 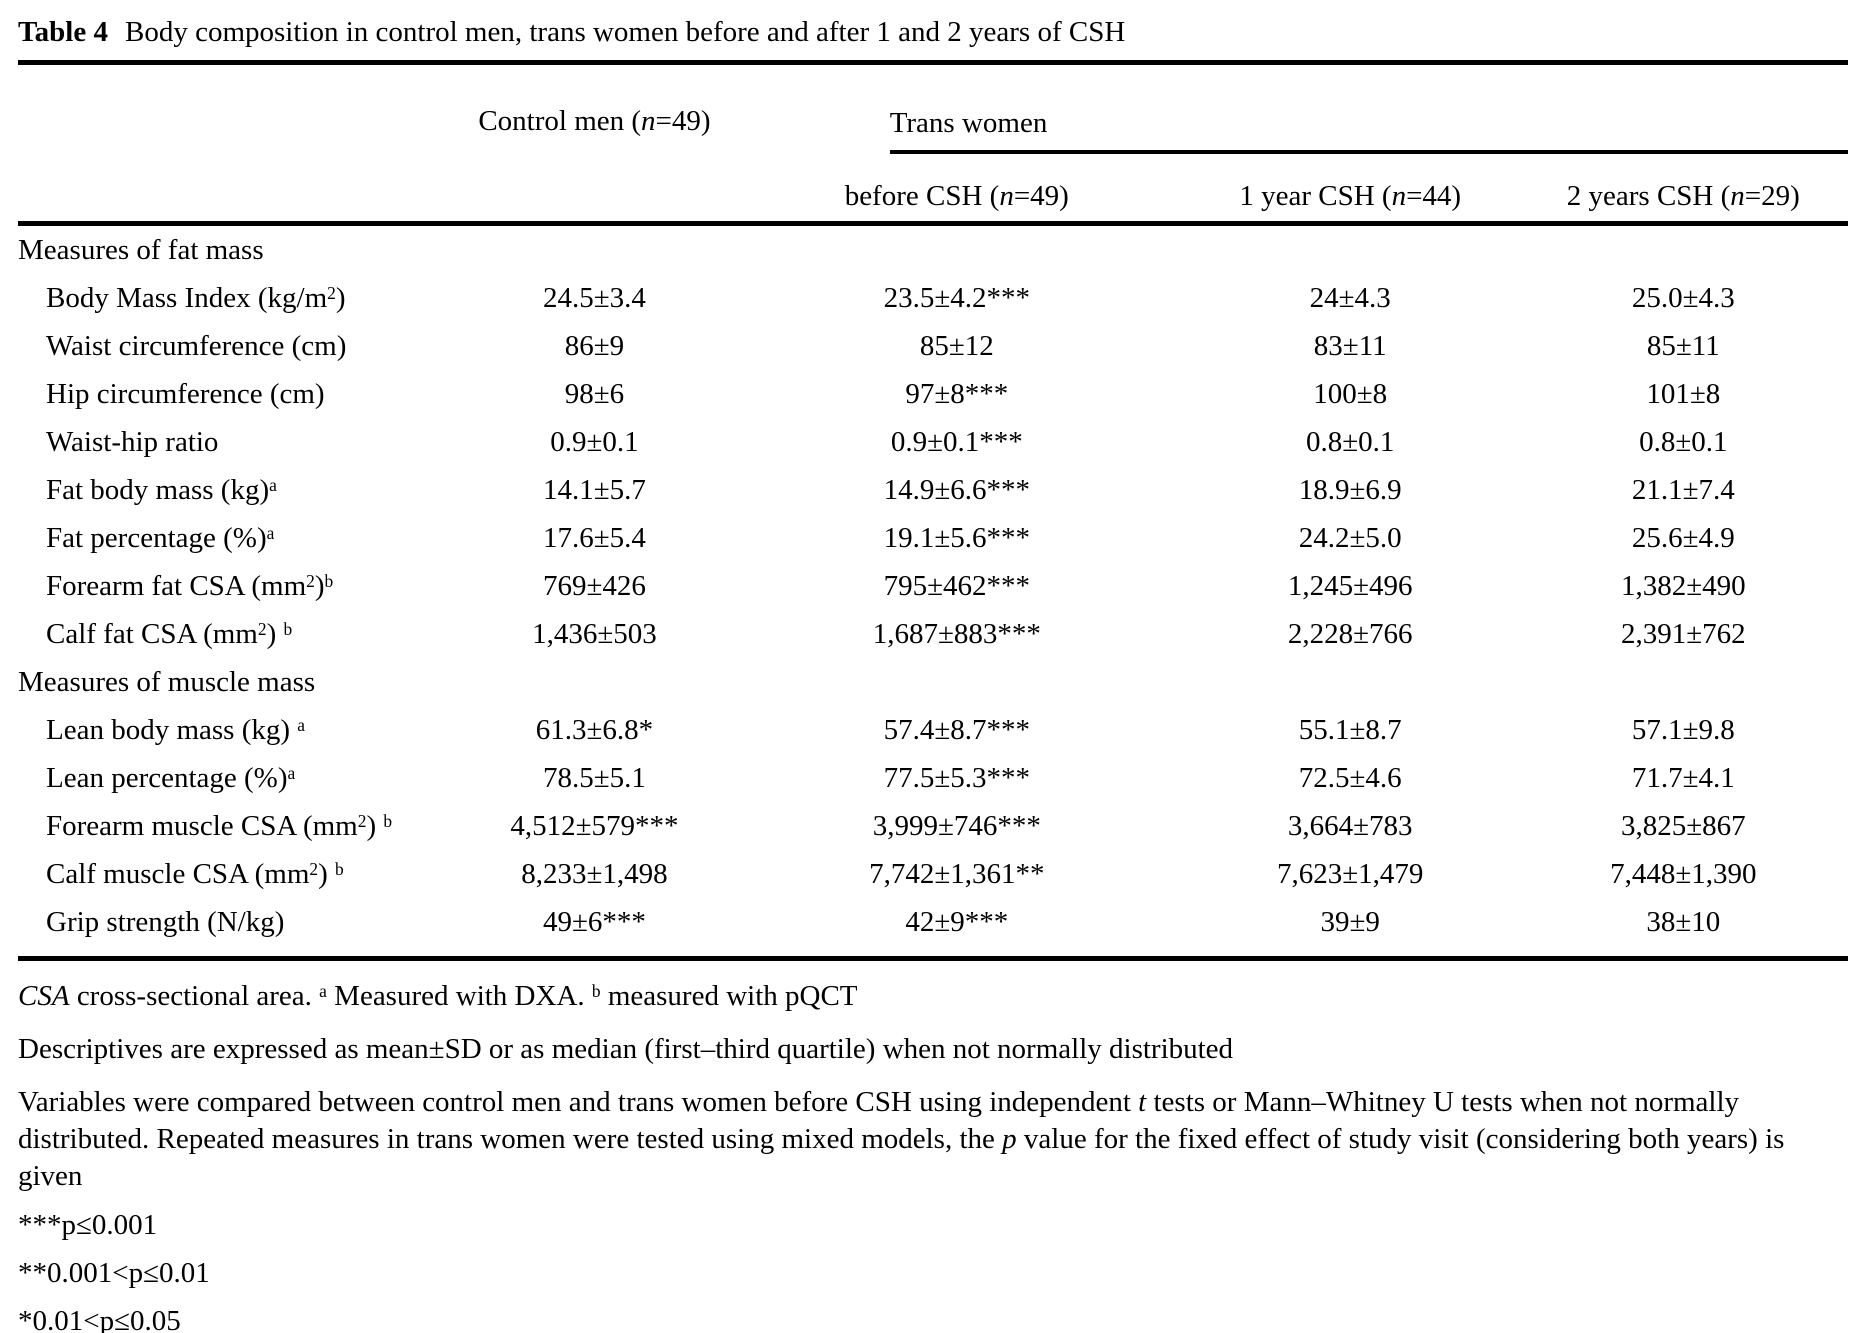 What do you see at coordinates (933, 249) in the screenshot?
I see `section-row: Measures of fat mass` at bounding box center [933, 249].